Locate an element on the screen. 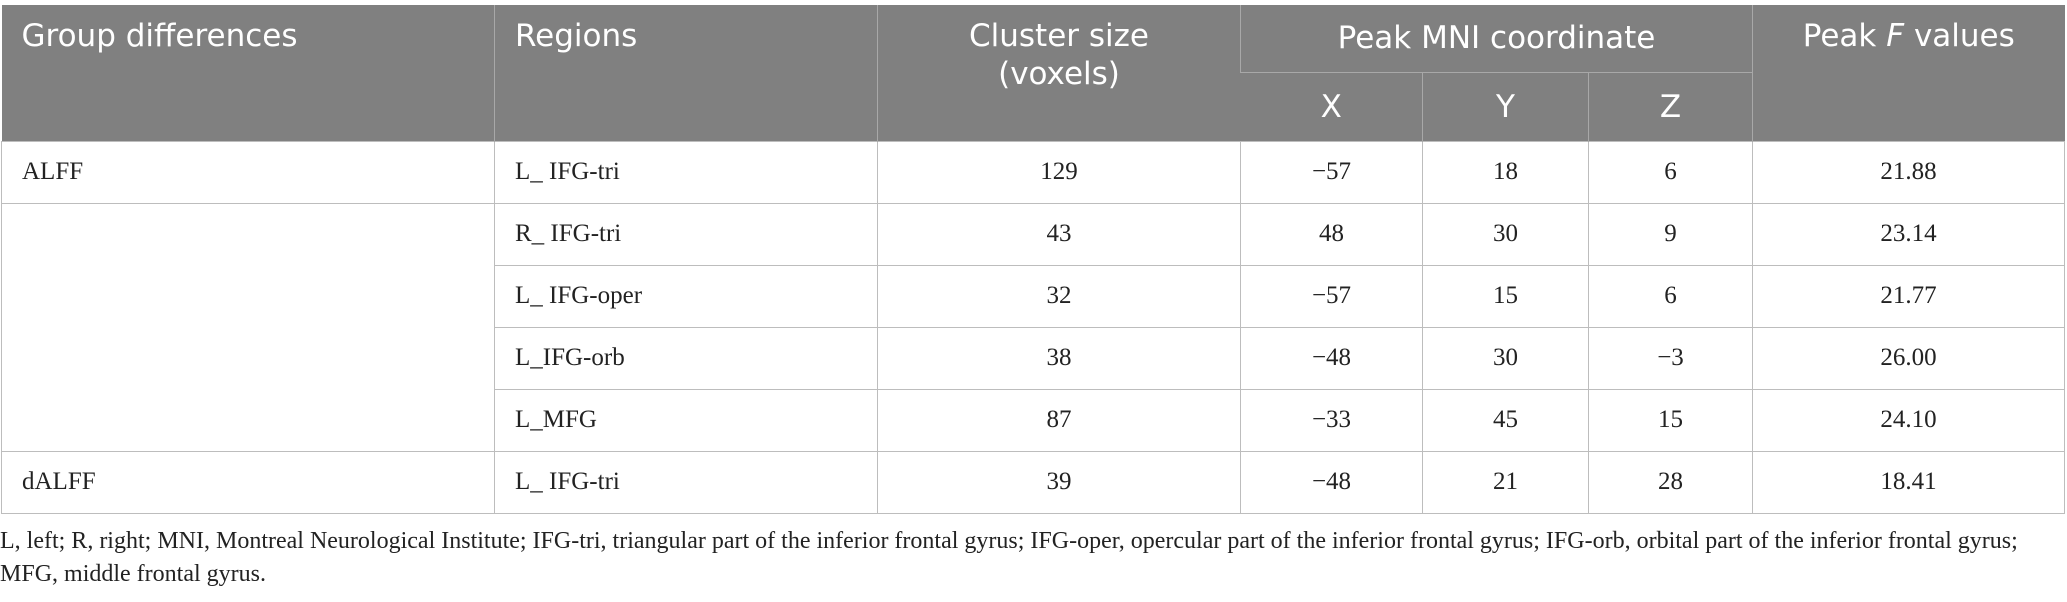 Image resolution: width=2067 pixels, height=602 pixels. header-text: values is located at coordinates (1964, 36).